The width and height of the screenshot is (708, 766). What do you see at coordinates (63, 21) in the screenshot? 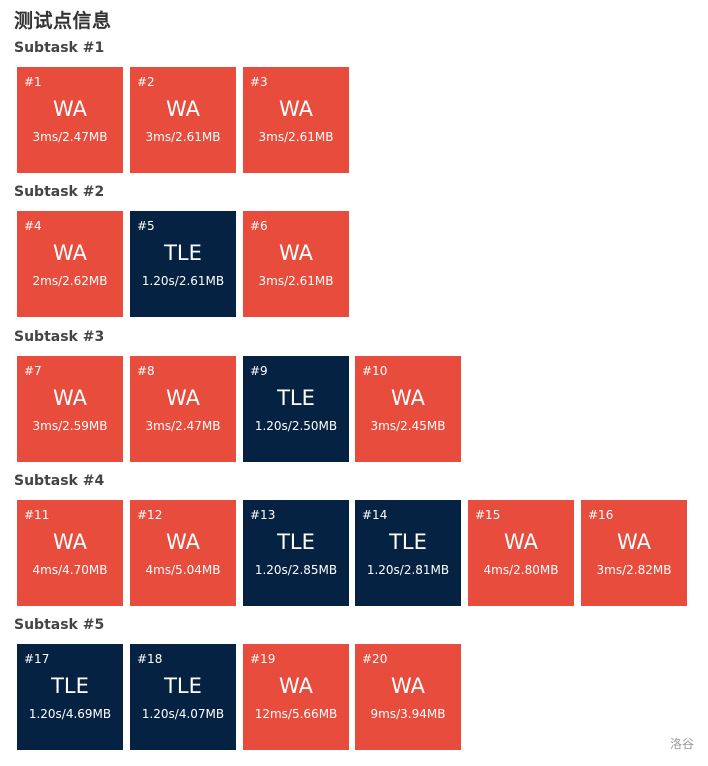
I see `page-title: 测试点信息` at bounding box center [63, 21].